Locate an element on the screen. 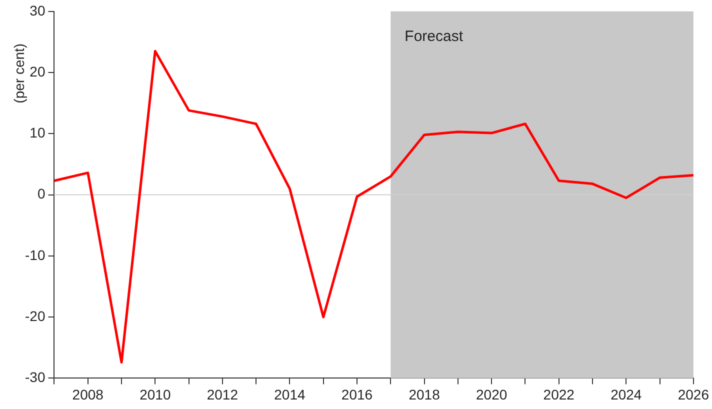 This screenshot has height=409, width=712. x-tick-label: 2010 is located at coordinates (155, 394).